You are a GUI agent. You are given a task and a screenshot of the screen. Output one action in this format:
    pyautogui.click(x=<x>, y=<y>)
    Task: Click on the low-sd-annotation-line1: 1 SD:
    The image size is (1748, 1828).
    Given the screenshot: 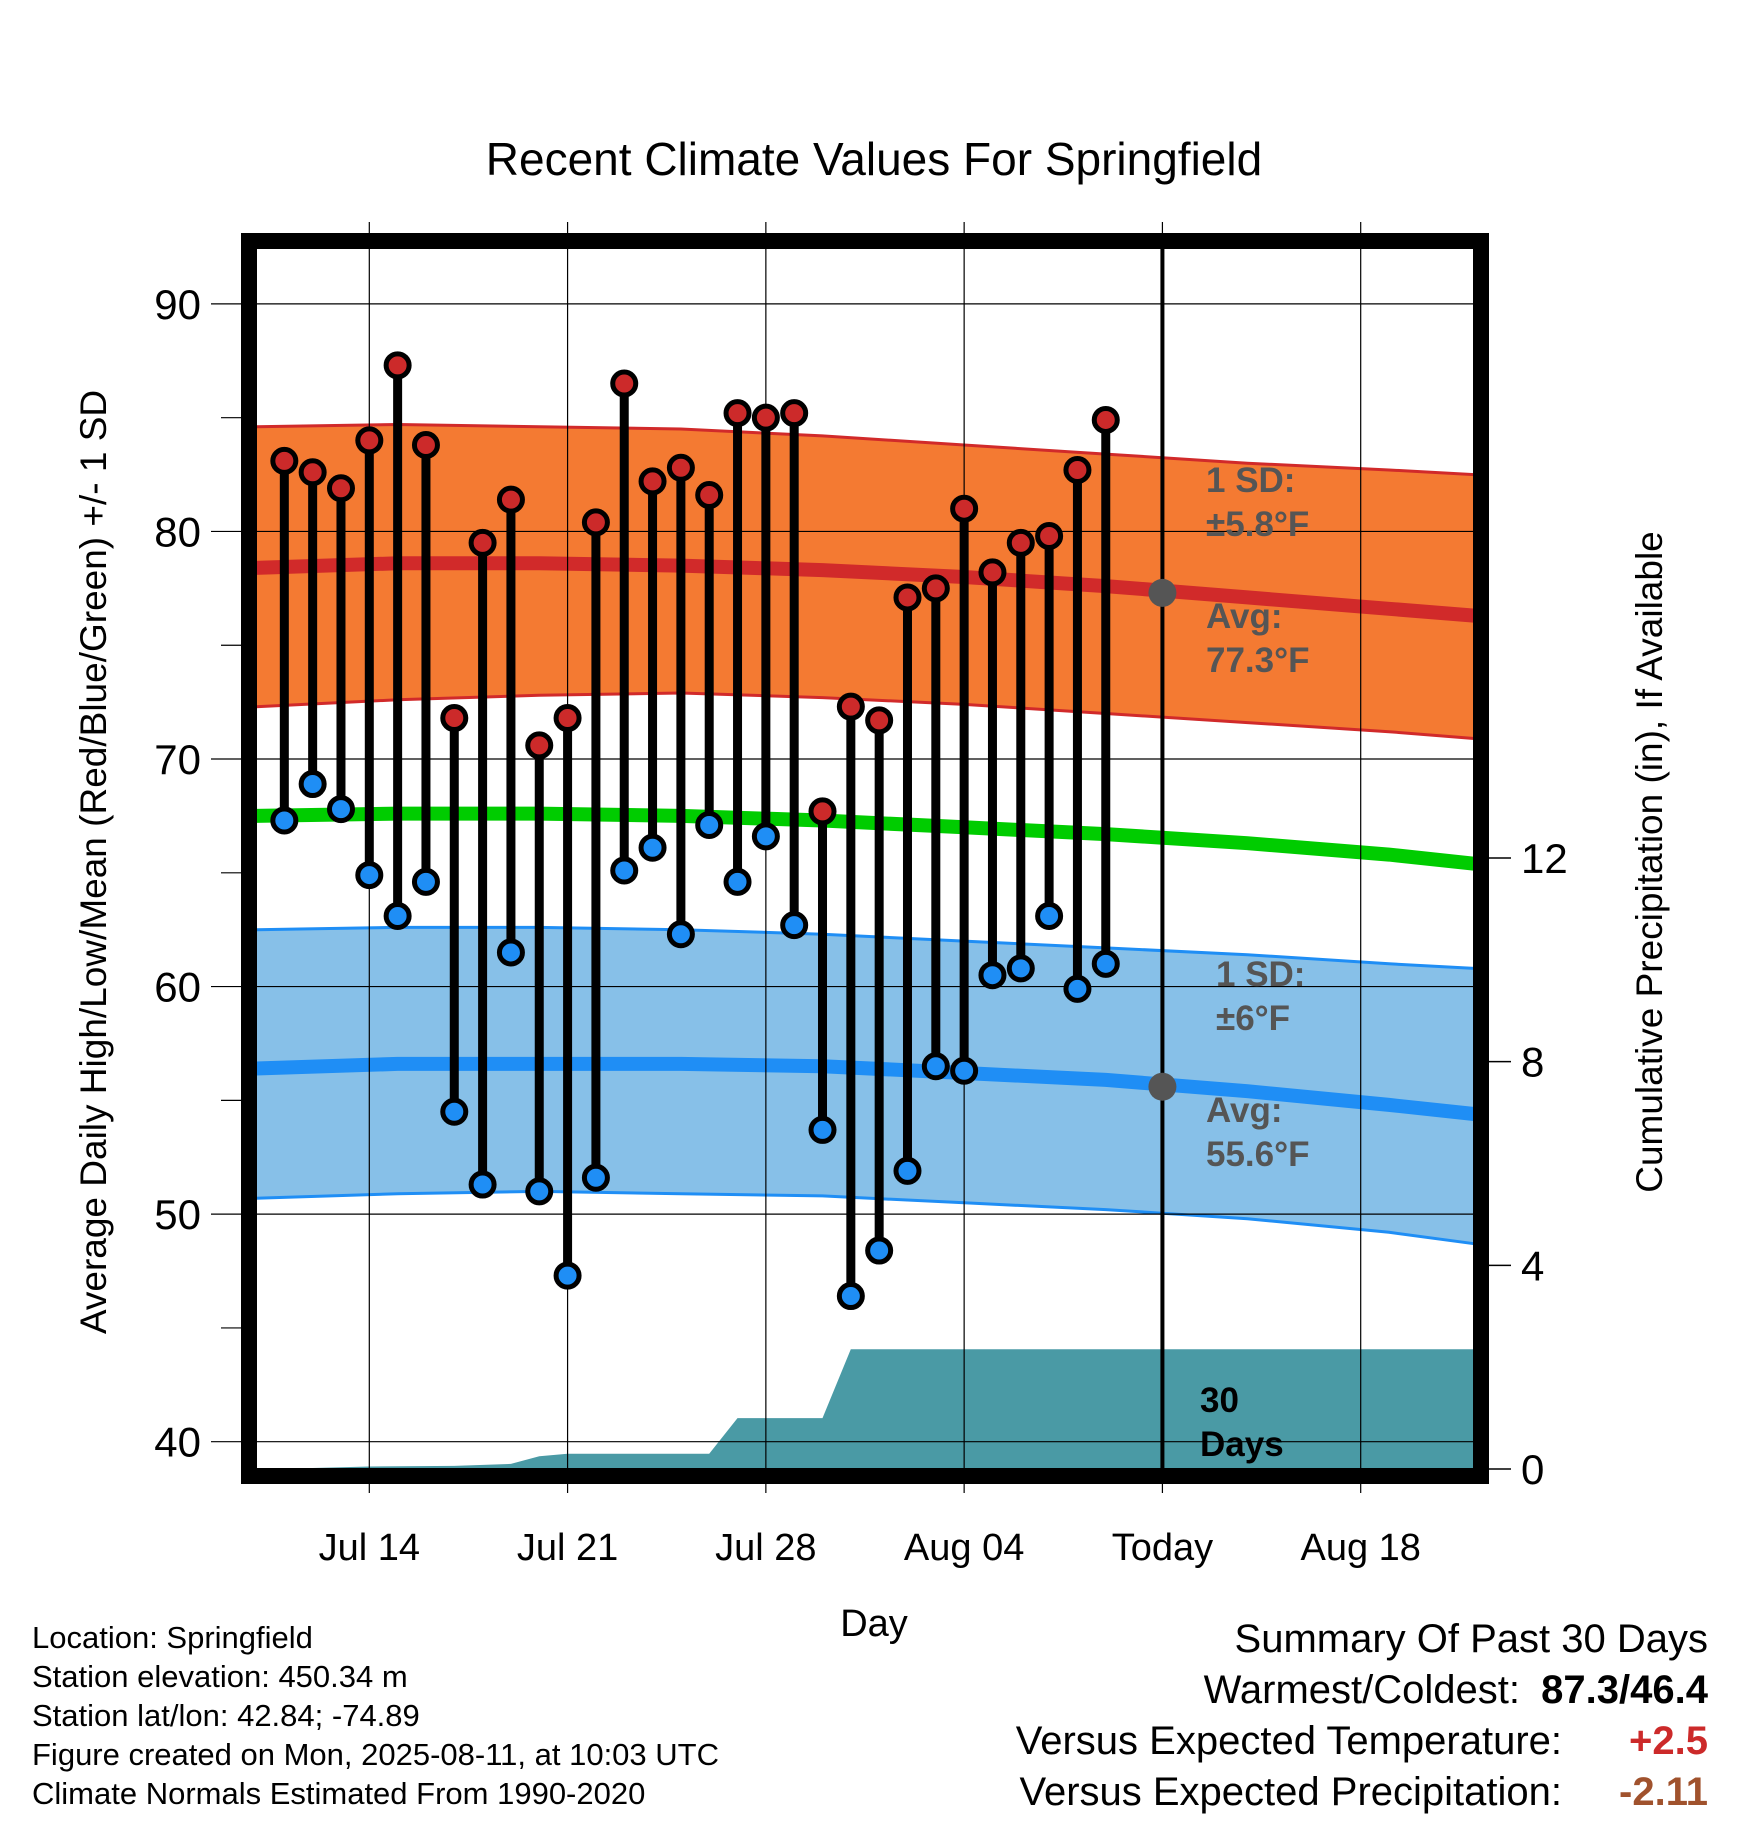 What is the action you would take?
    pyautogui.click(x=1260, y=974)
    